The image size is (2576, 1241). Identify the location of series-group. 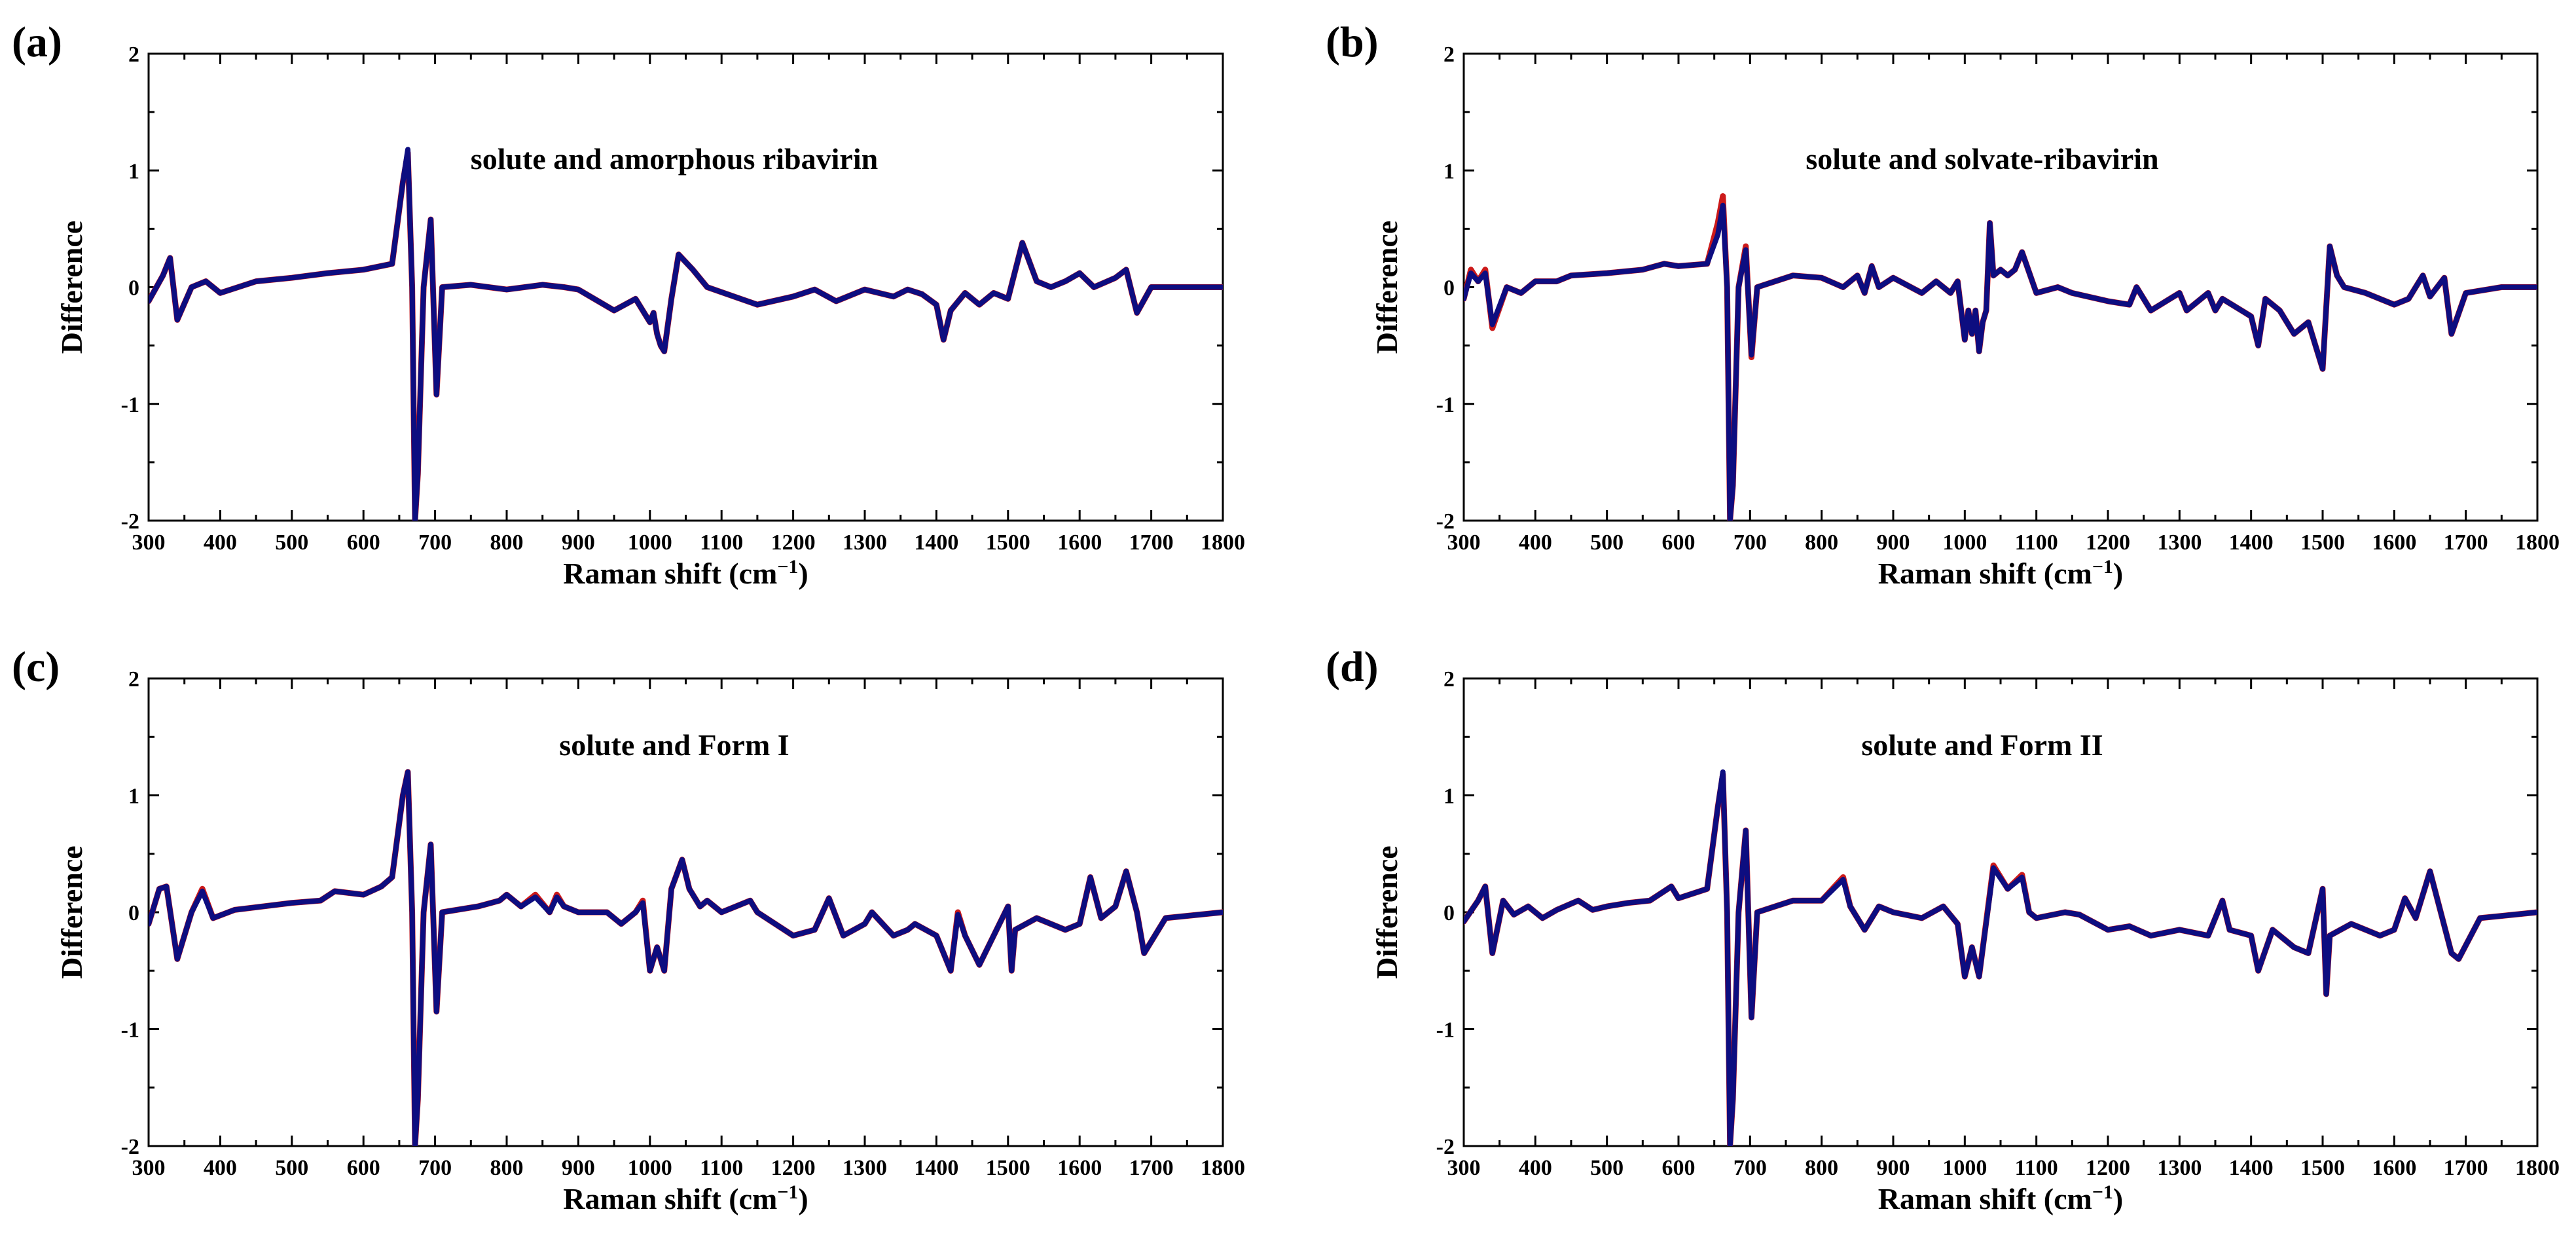
(686, 334).